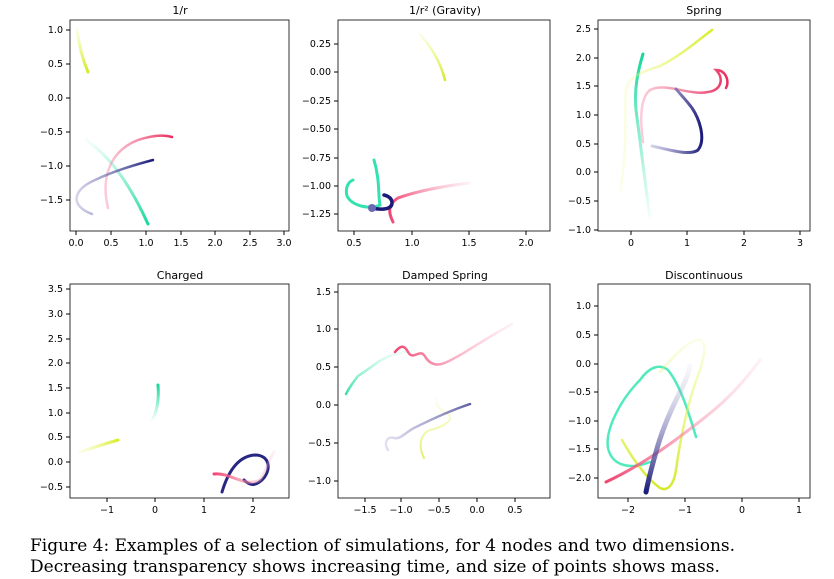 This screenshot has height=579, width=834. Describe the element at coordinates (400, 510) in the screenshot. I see `x-tick-label: −1.0` at that location.